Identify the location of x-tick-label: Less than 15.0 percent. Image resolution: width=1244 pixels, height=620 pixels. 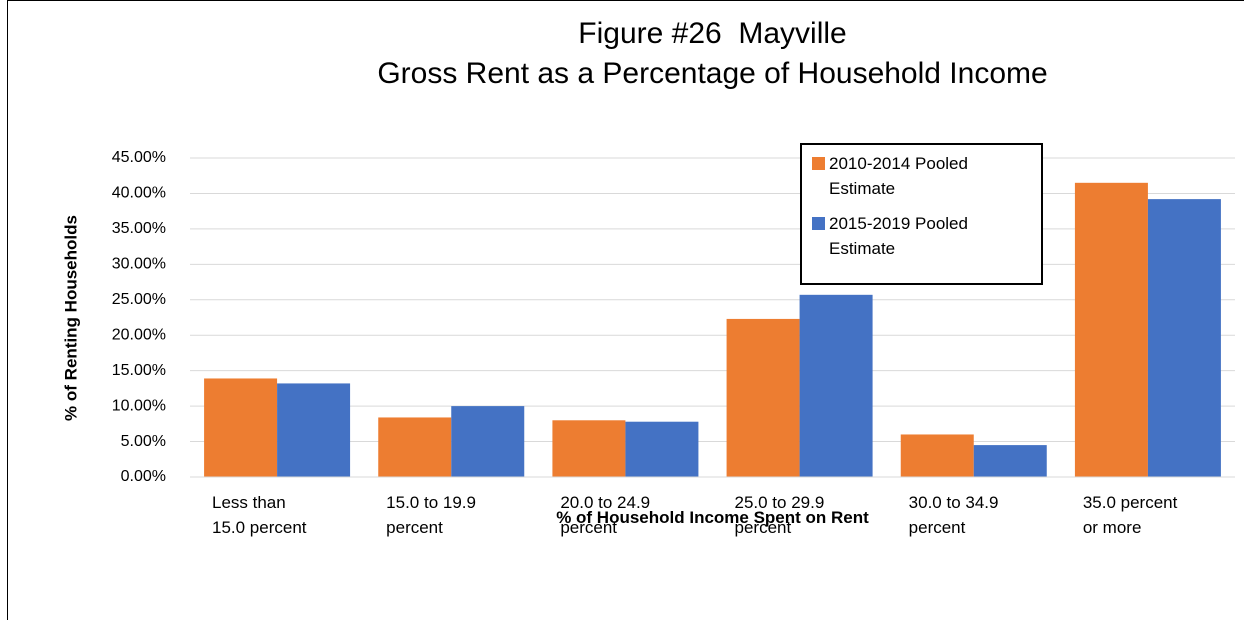
(259, 515).